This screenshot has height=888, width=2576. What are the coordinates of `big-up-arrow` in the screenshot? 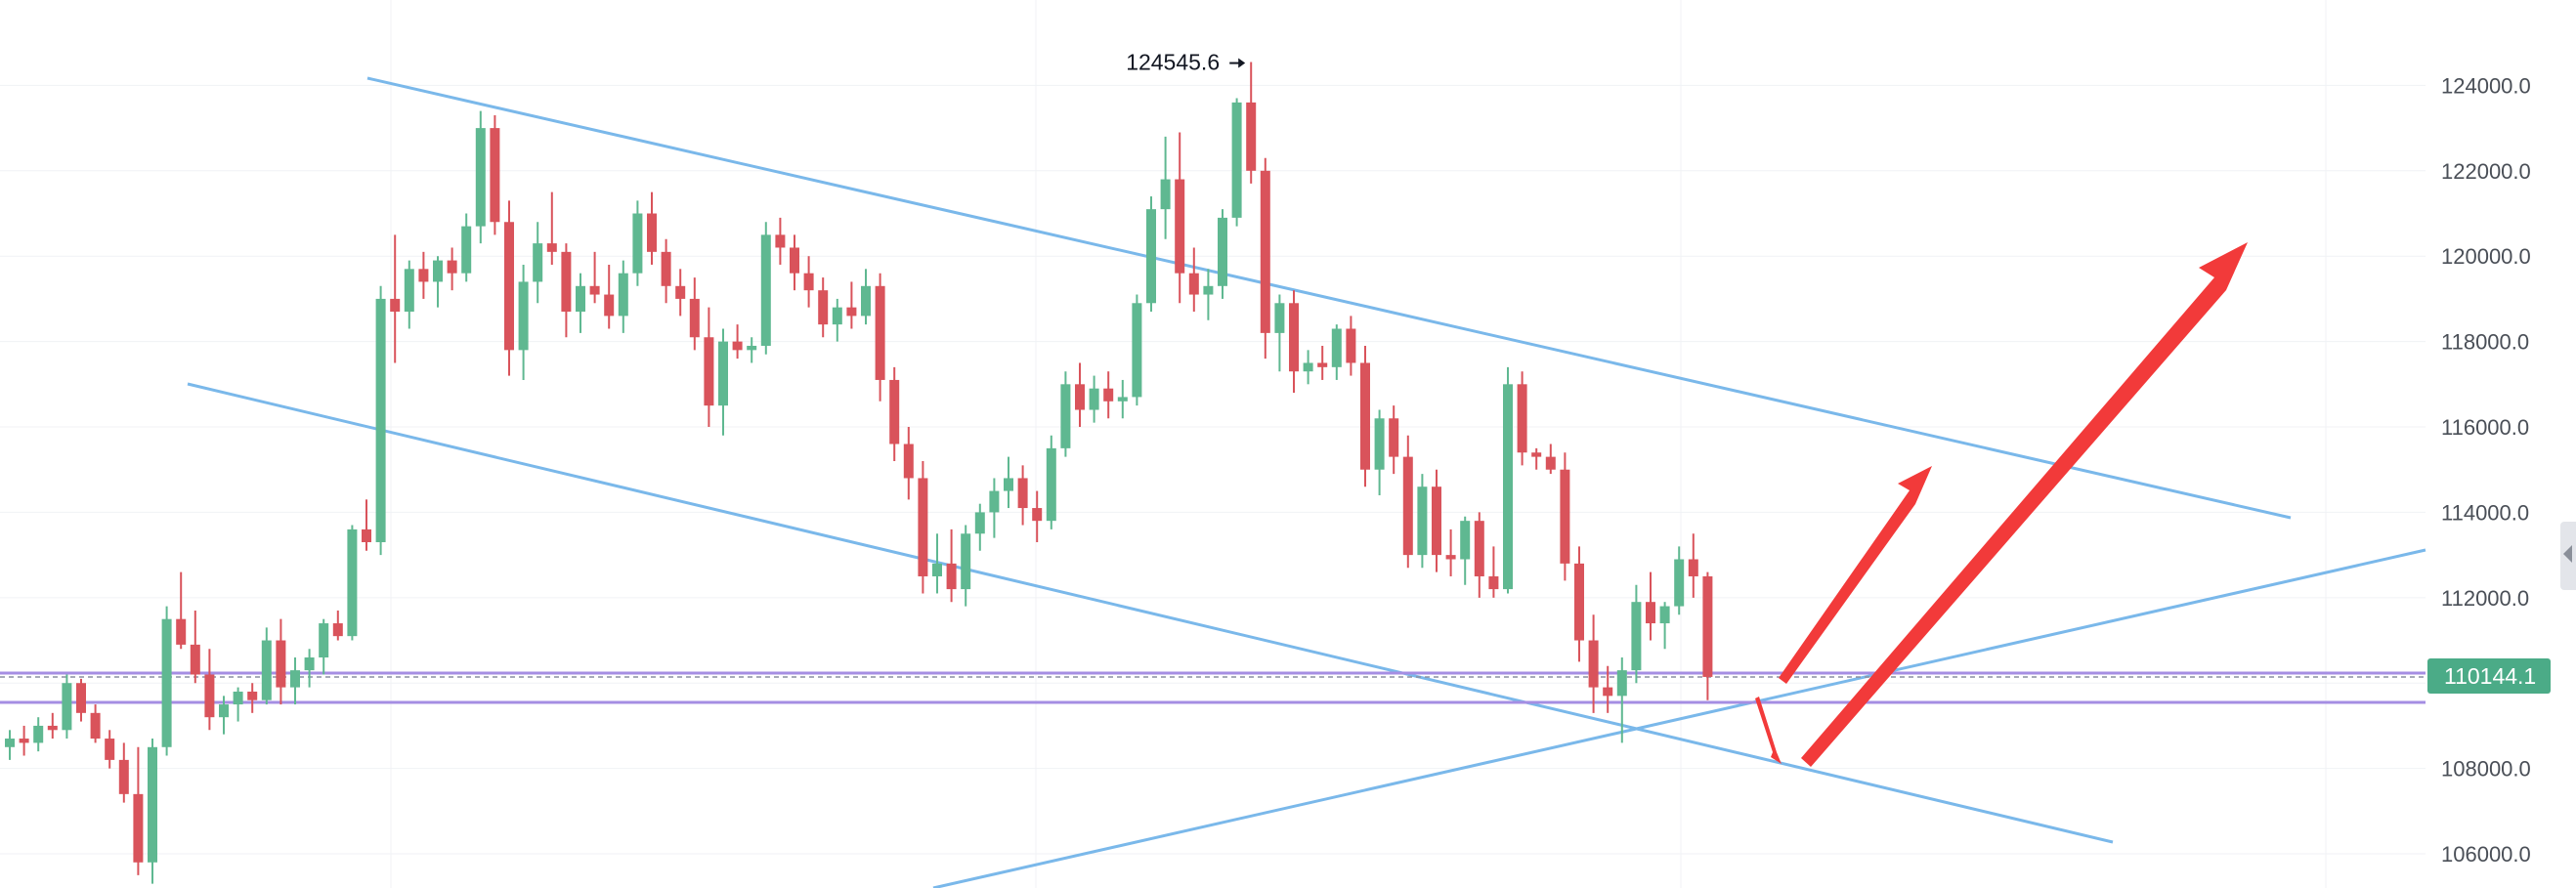 It's located at (2025, 504).